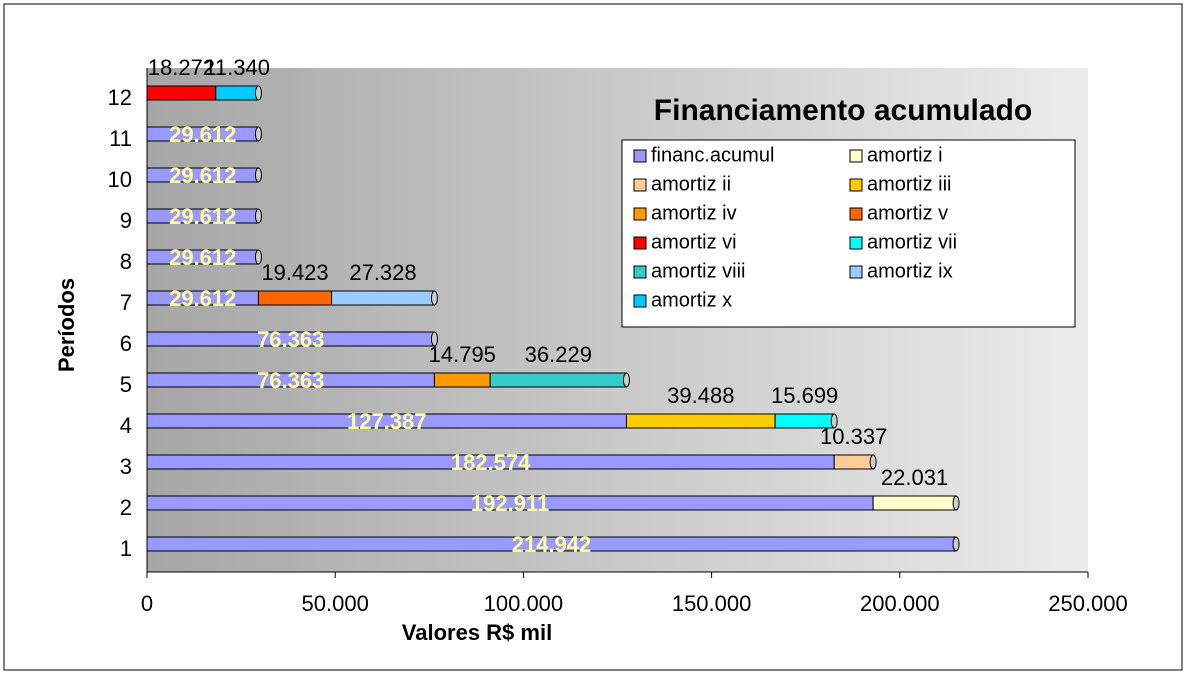 Image resolution: width=1186 pixels, height=679 pixels. What do you see at coordinates (900, 603) in the screenshot?
I see `x-tick-label: 200.000` at bounding box center [900, 603].